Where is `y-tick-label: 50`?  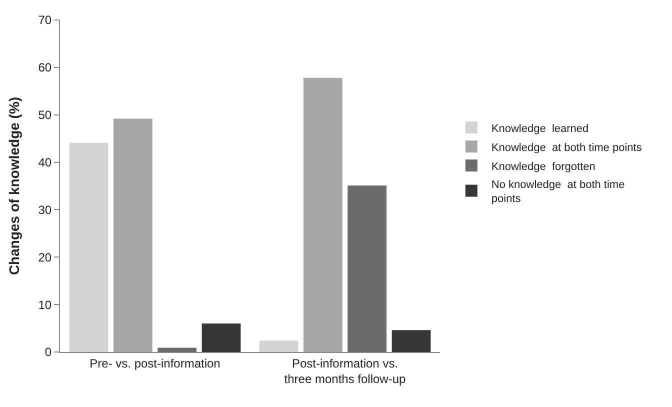
y-tick-label: 50 is located at coordinates (45, 115).